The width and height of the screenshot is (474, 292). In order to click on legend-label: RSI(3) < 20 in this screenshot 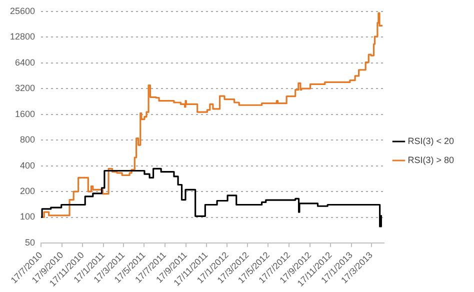, I will do `click(431, 141)`.